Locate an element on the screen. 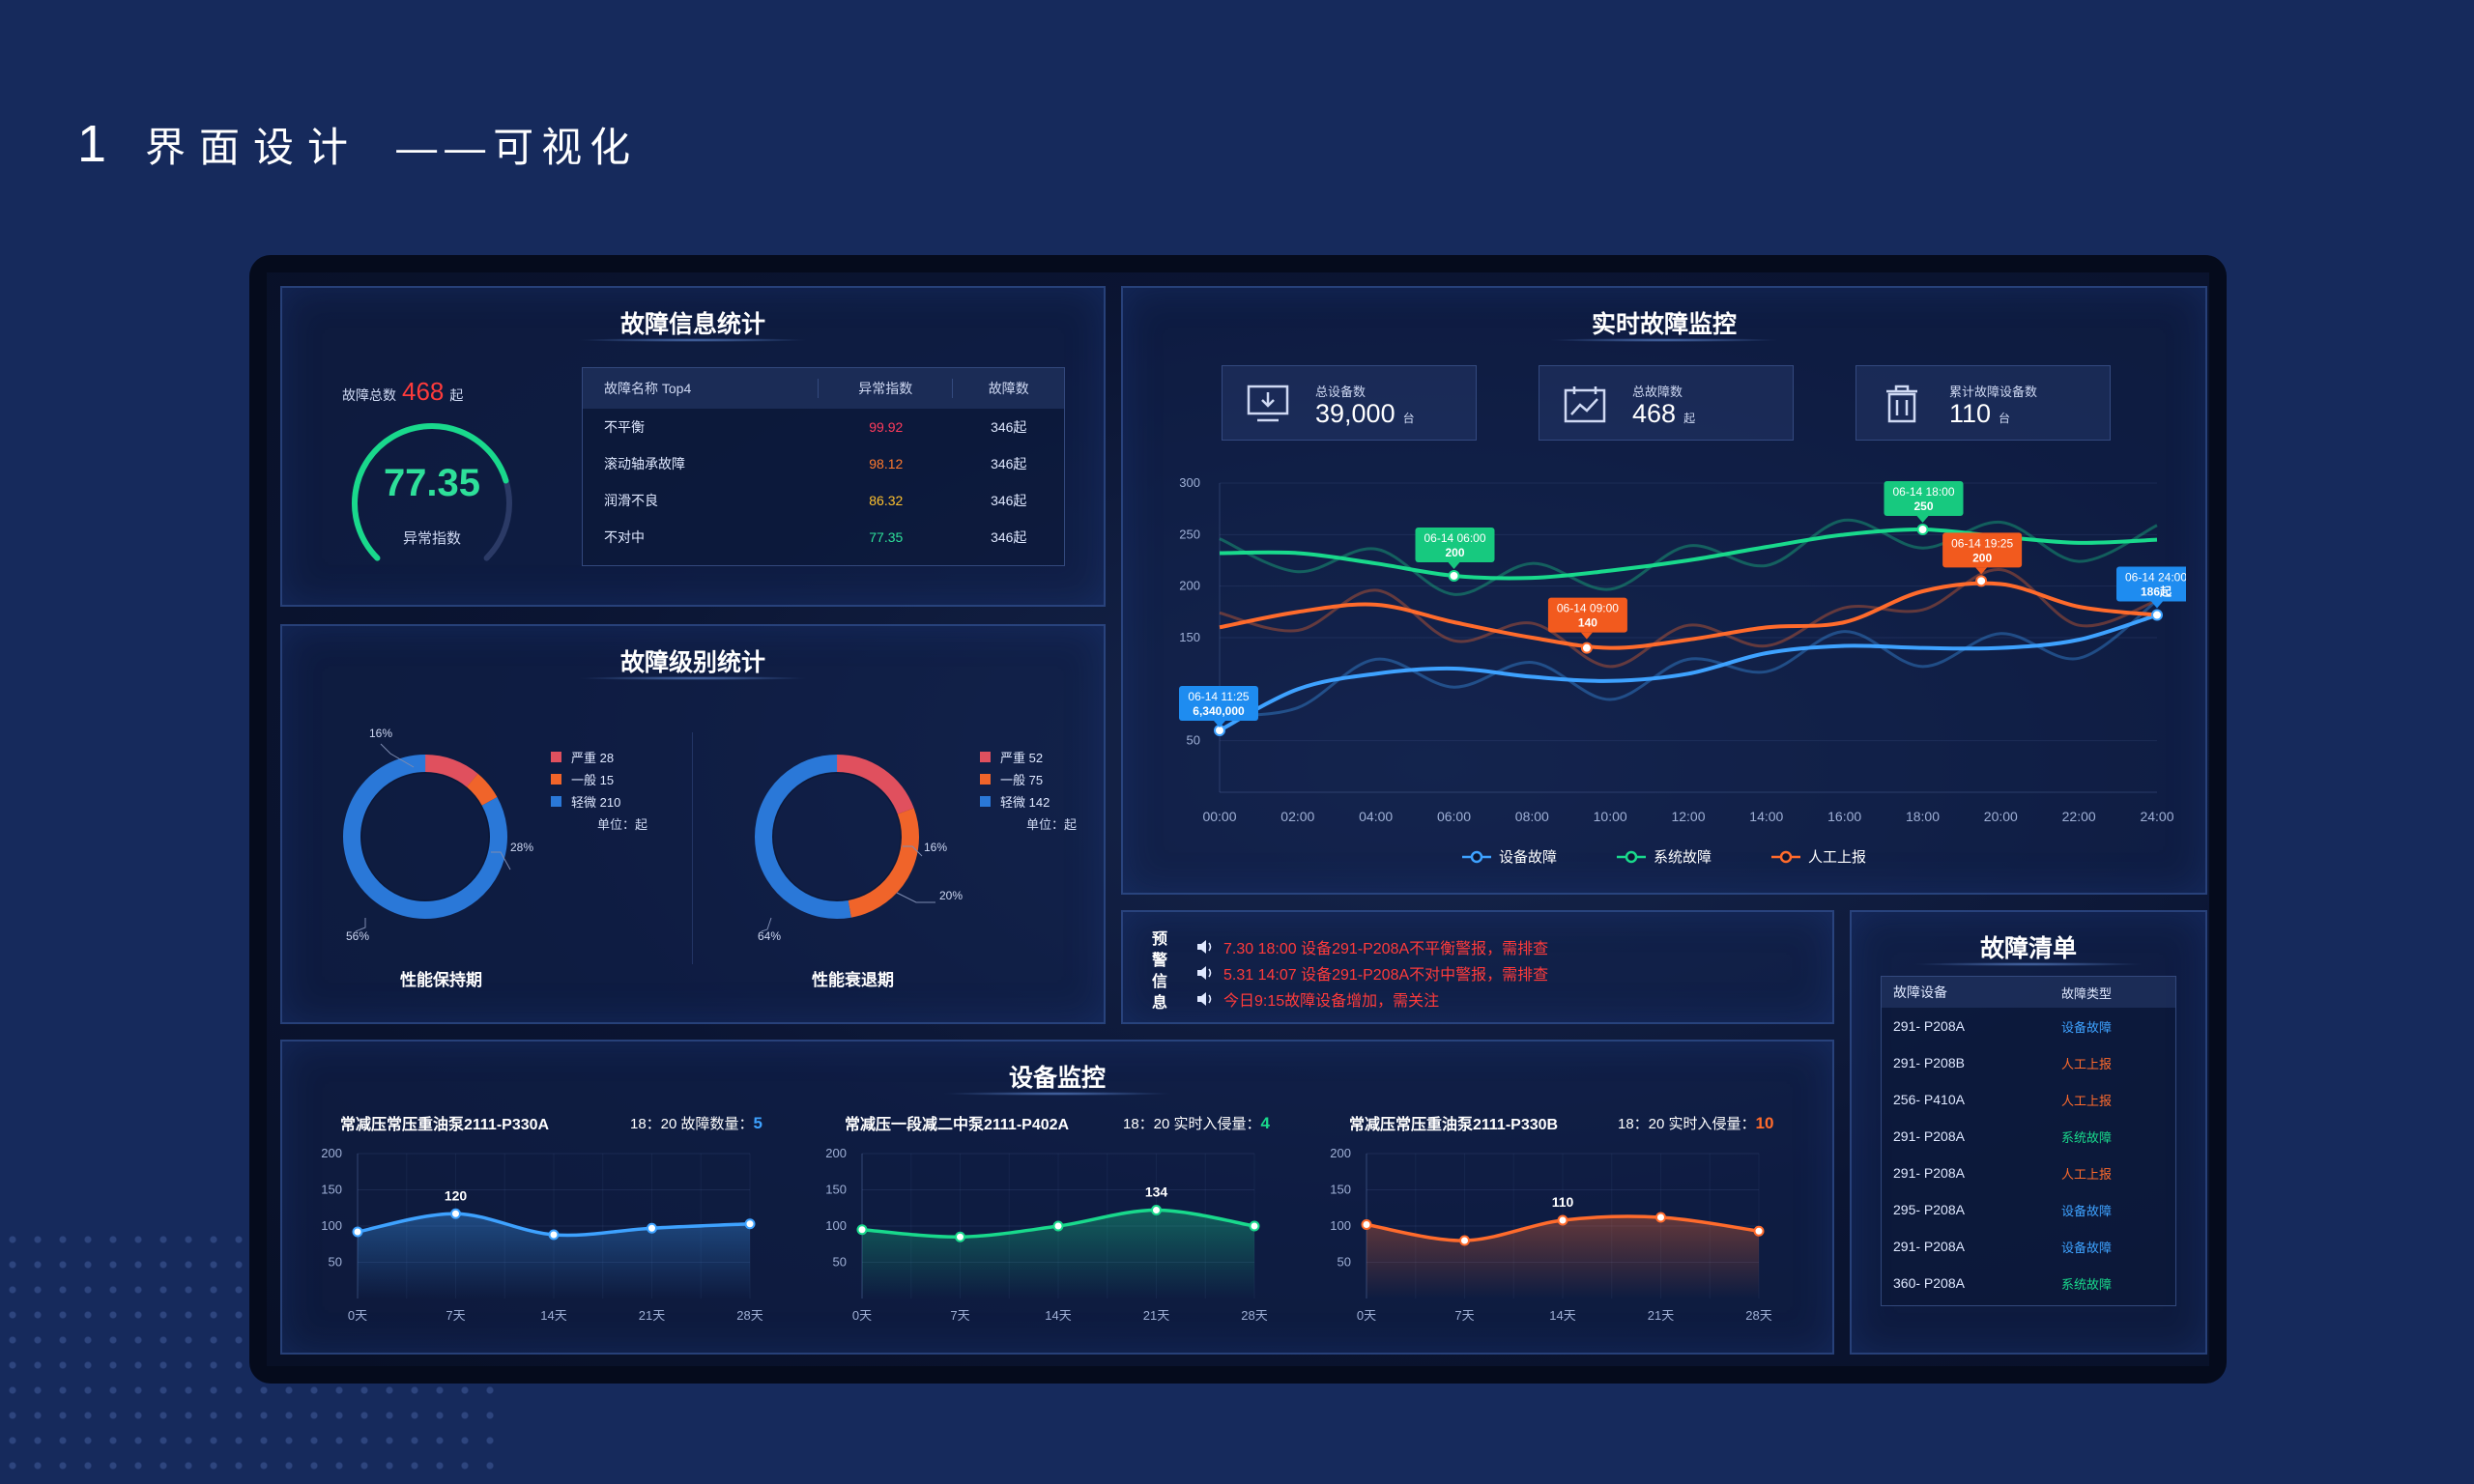  donut-legend-decline: 严重 52 一般 75 轻微 142 单位：起 is located at coordinates (1028, 791).